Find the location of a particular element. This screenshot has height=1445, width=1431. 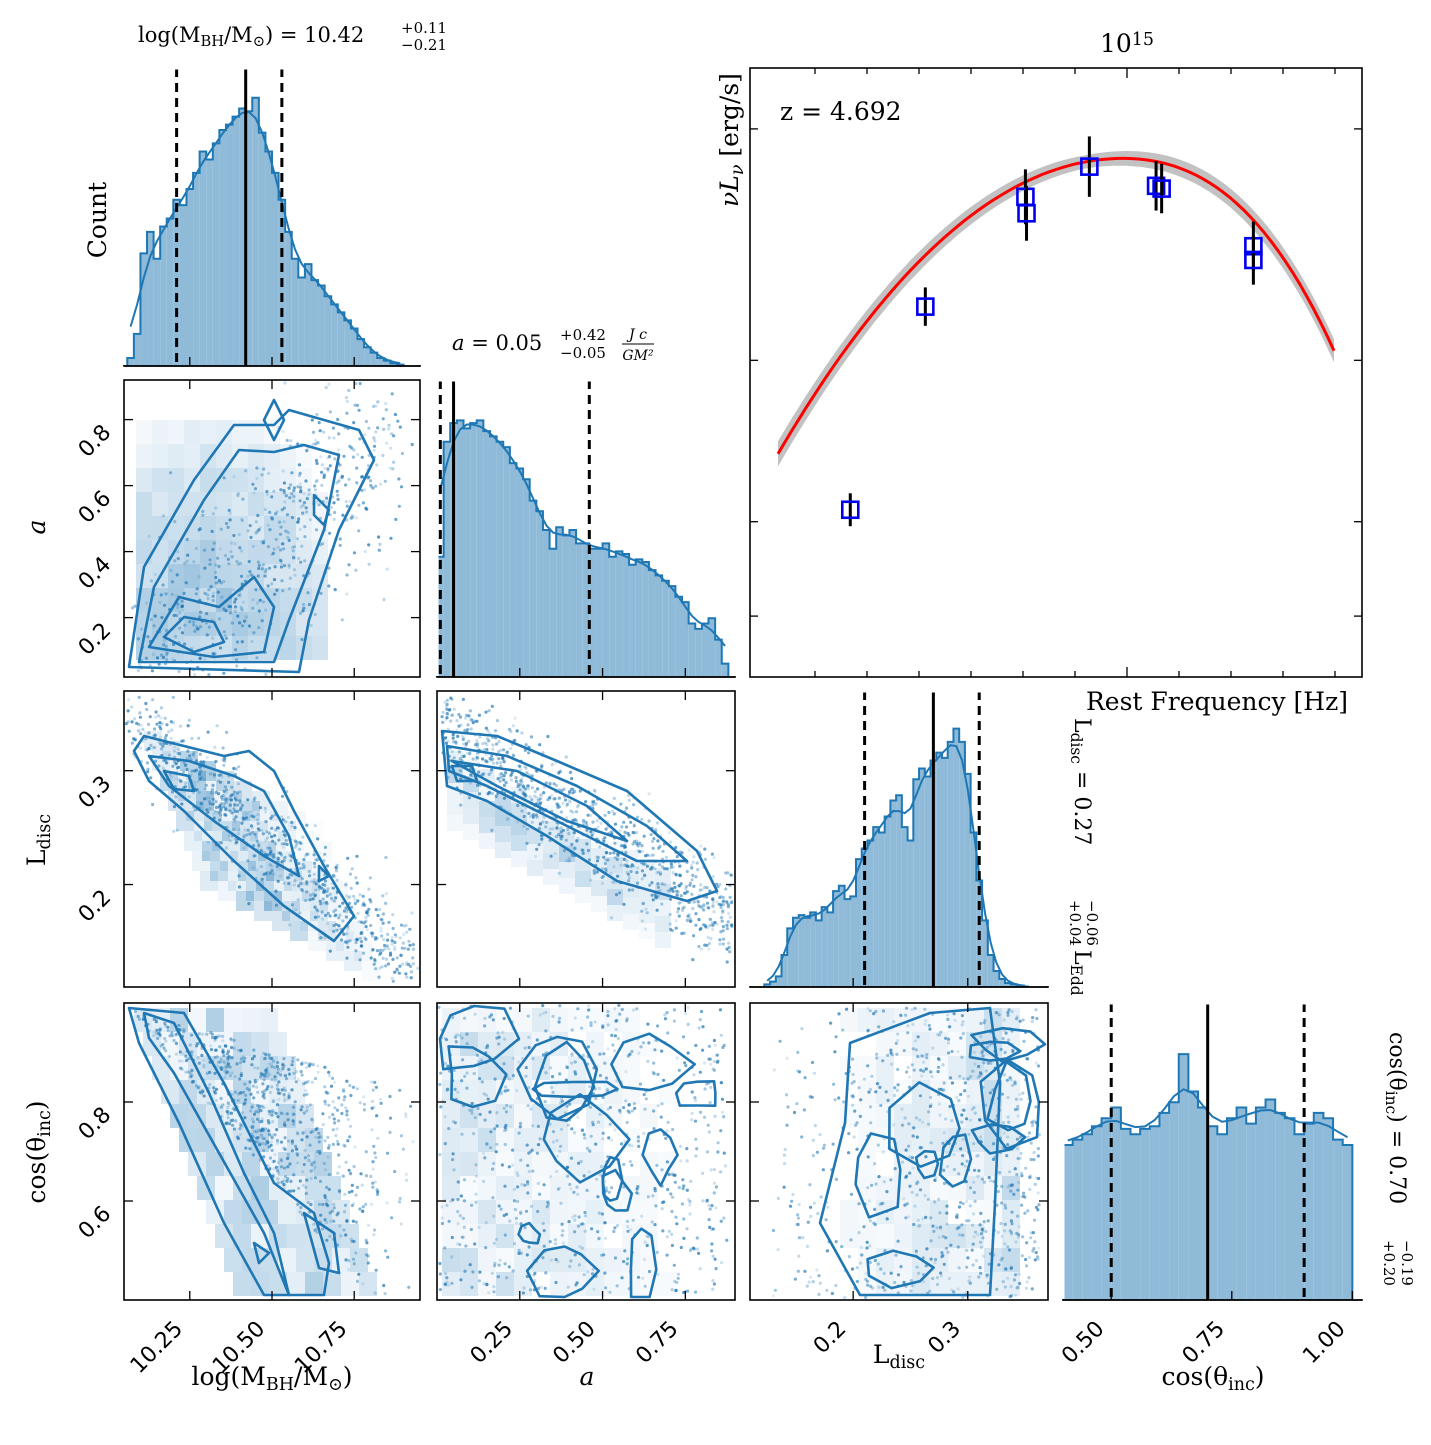

hist-a-bar is located at coordinates (626, 615).